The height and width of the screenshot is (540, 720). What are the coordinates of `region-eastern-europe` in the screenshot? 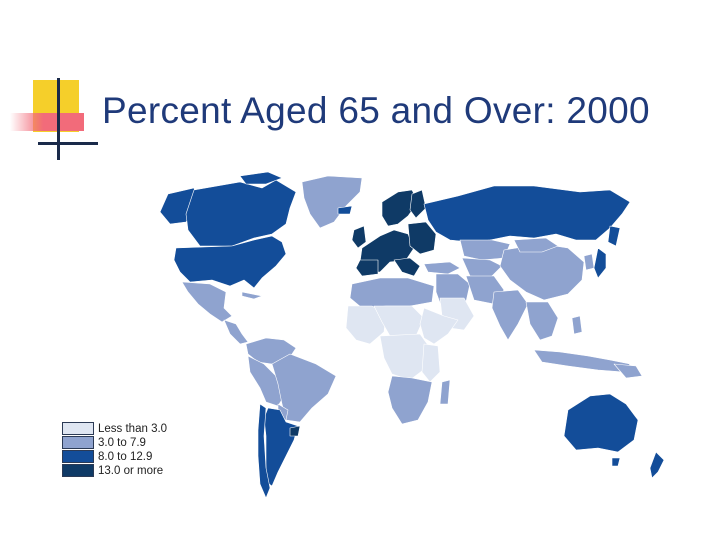 It's located at (422, 238).